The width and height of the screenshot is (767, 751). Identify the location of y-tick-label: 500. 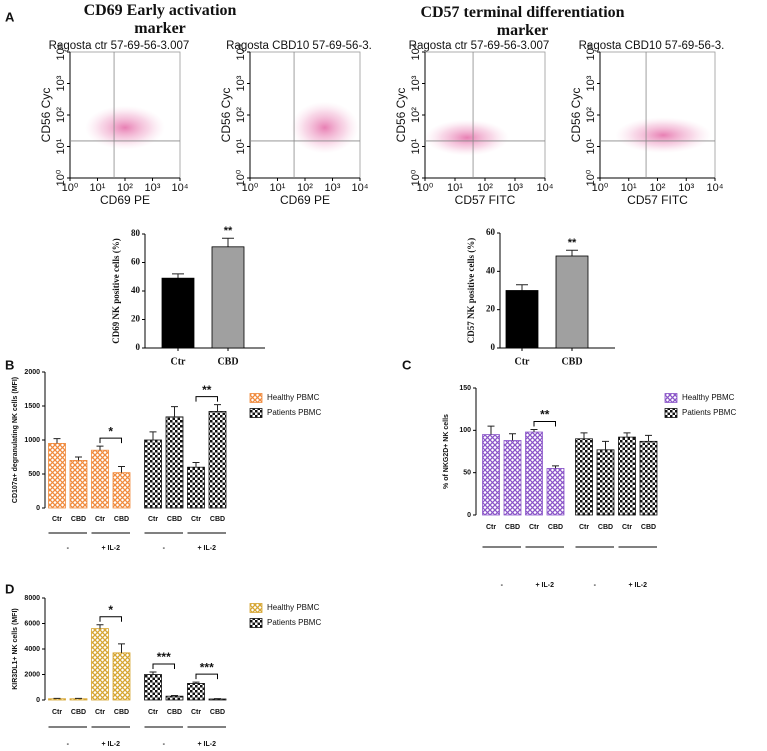
(34, 474).